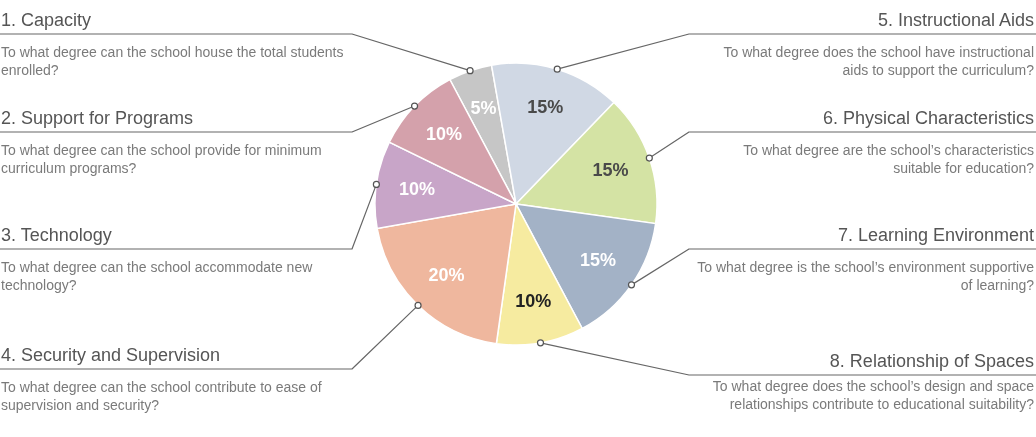 The width and height of the screenshot is (1036, 437). Describe the element at coordinates (928, 118) in the screenshot. I see `slice-label: 6. Physical Characteristics` at that location.